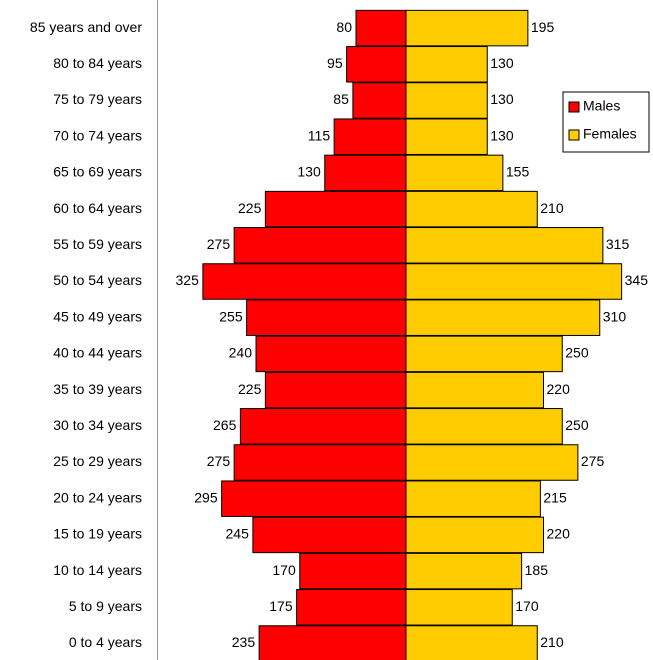 The image size is (653, 660). I want to click on category-label: 70 to 74 years, so click(97, 135).